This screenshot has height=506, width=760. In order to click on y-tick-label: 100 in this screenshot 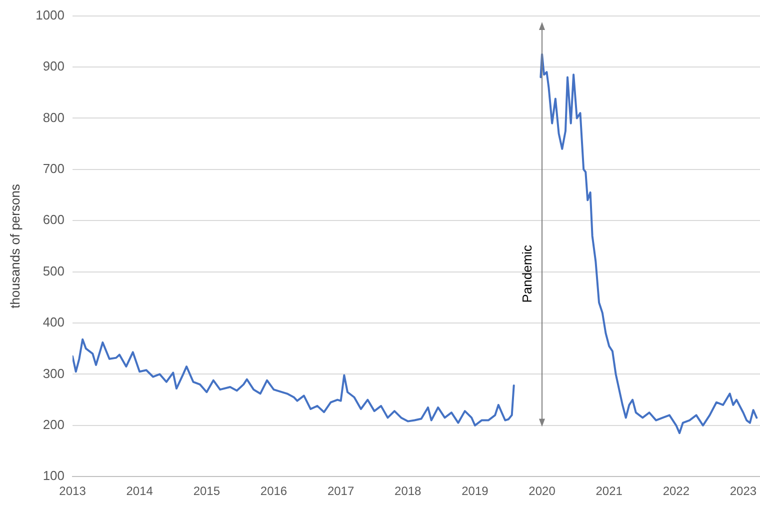, I will do `click(53, 476)`.